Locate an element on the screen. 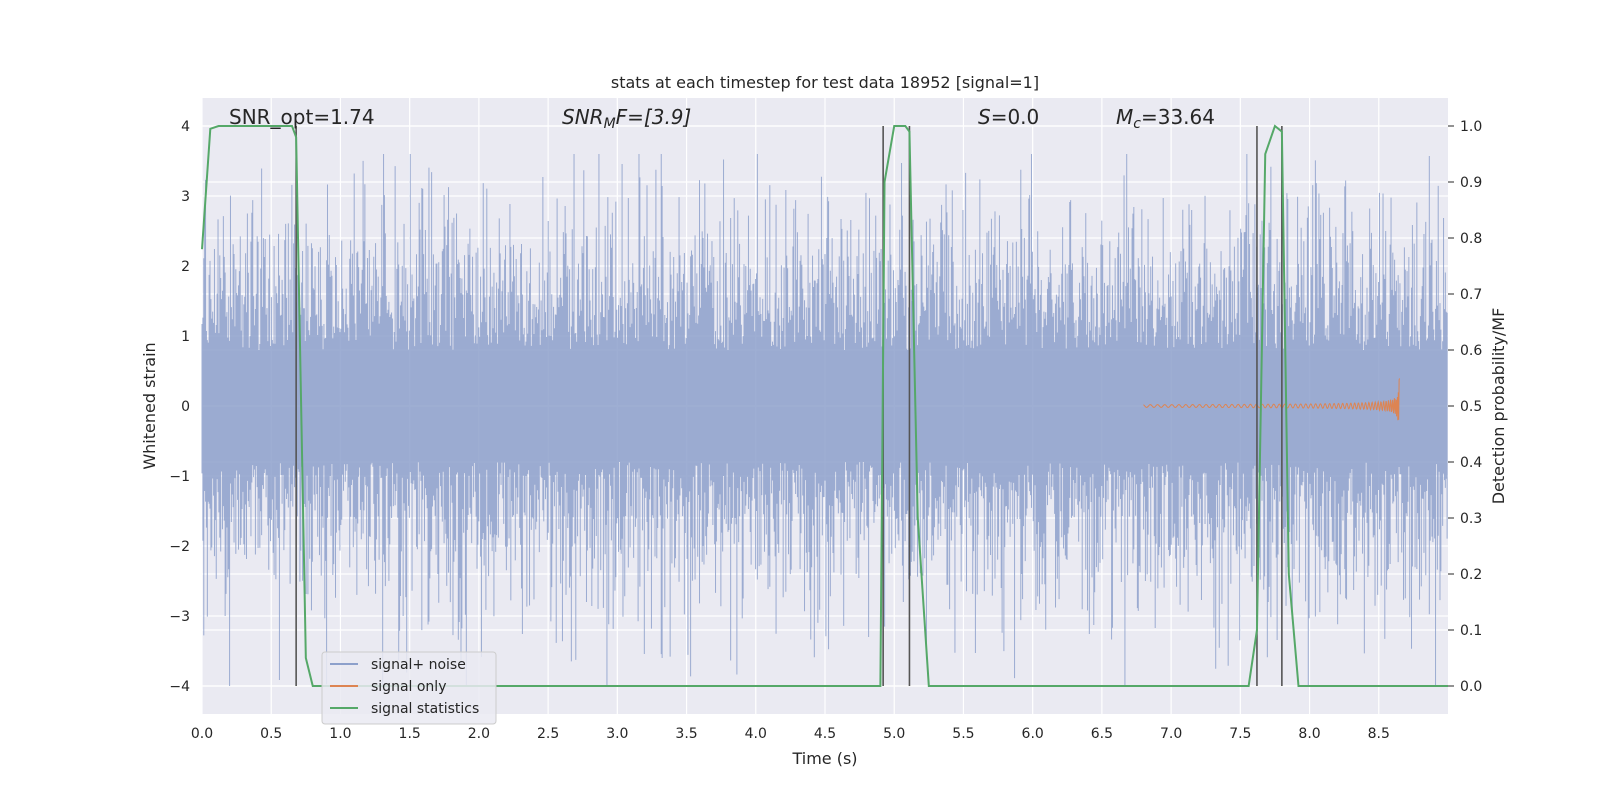 The width and height of the screenshot is (1600, 800). snr-mf-prefix: SNR is located at coordinates (583, 117).